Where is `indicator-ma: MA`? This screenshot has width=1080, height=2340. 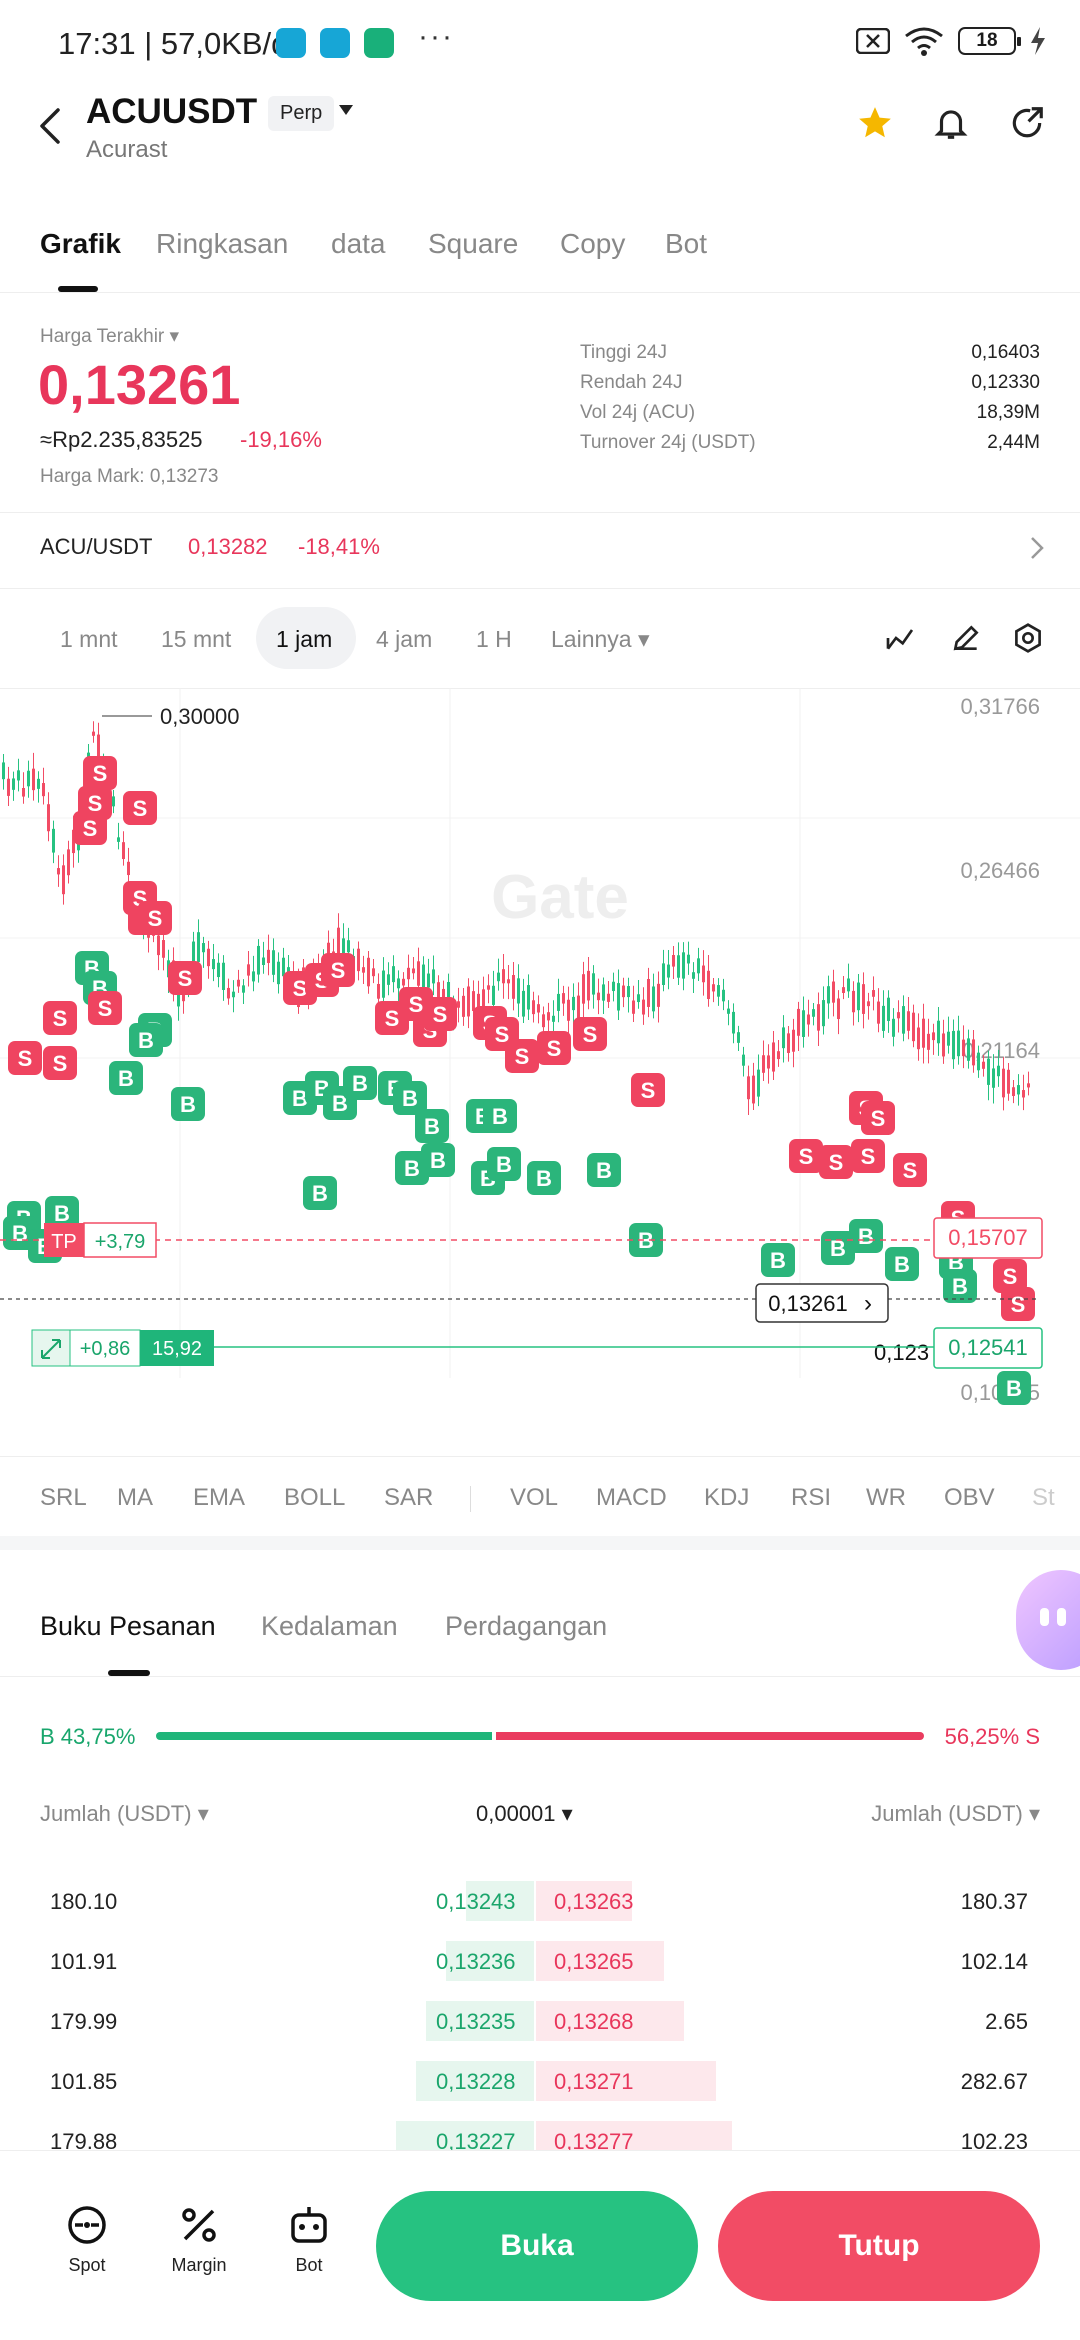 indicator-ma: MA is located at coordinates (135, 1497).